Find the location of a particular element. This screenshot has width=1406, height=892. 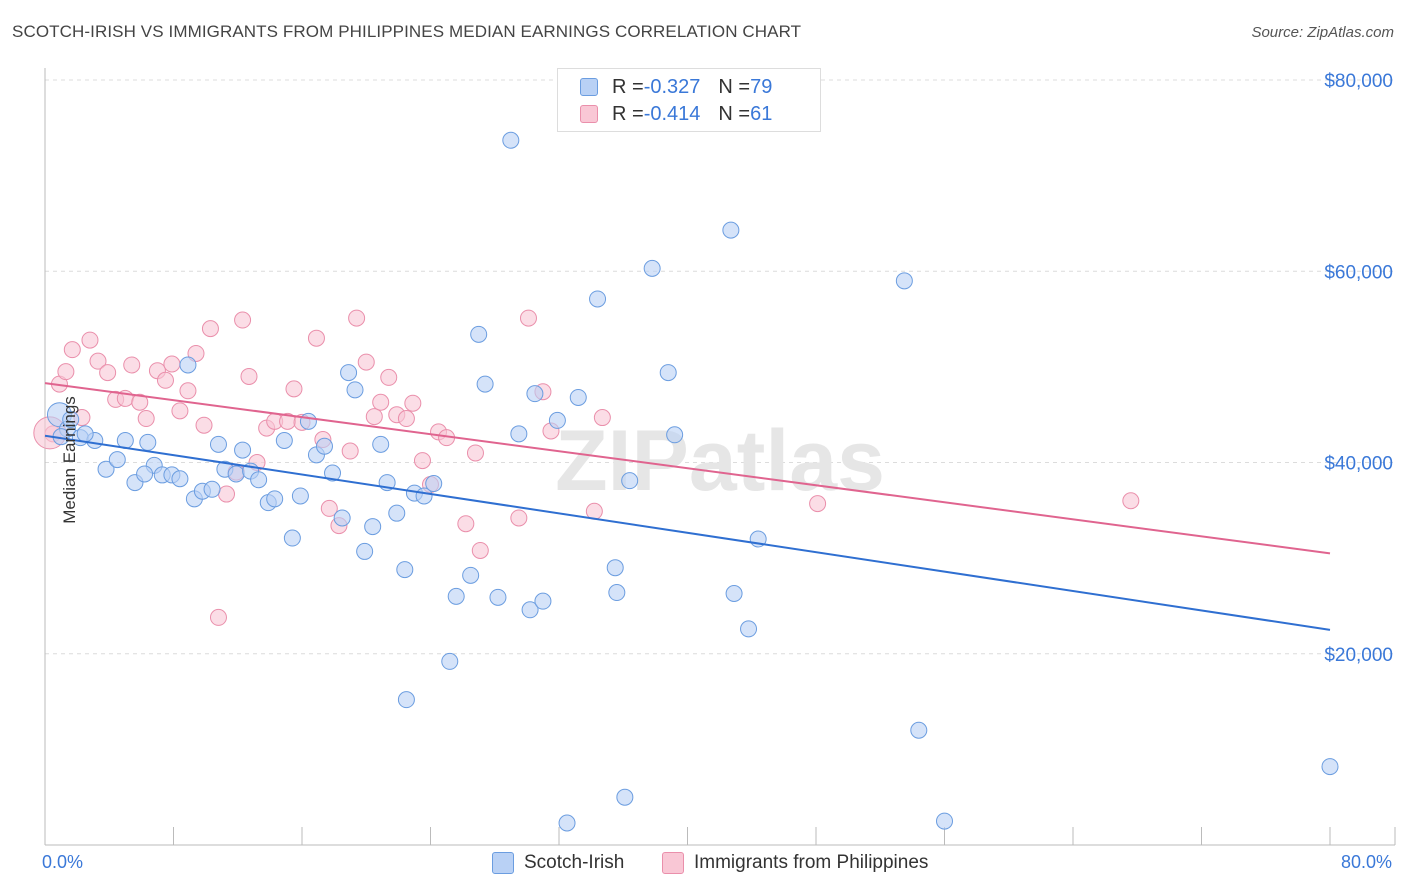

legend-swatch-blue is located at coordinates (589, 87).